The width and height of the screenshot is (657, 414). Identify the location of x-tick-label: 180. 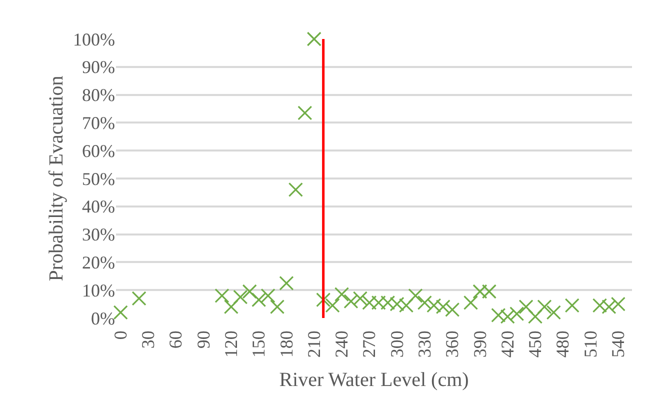
(286, 344).